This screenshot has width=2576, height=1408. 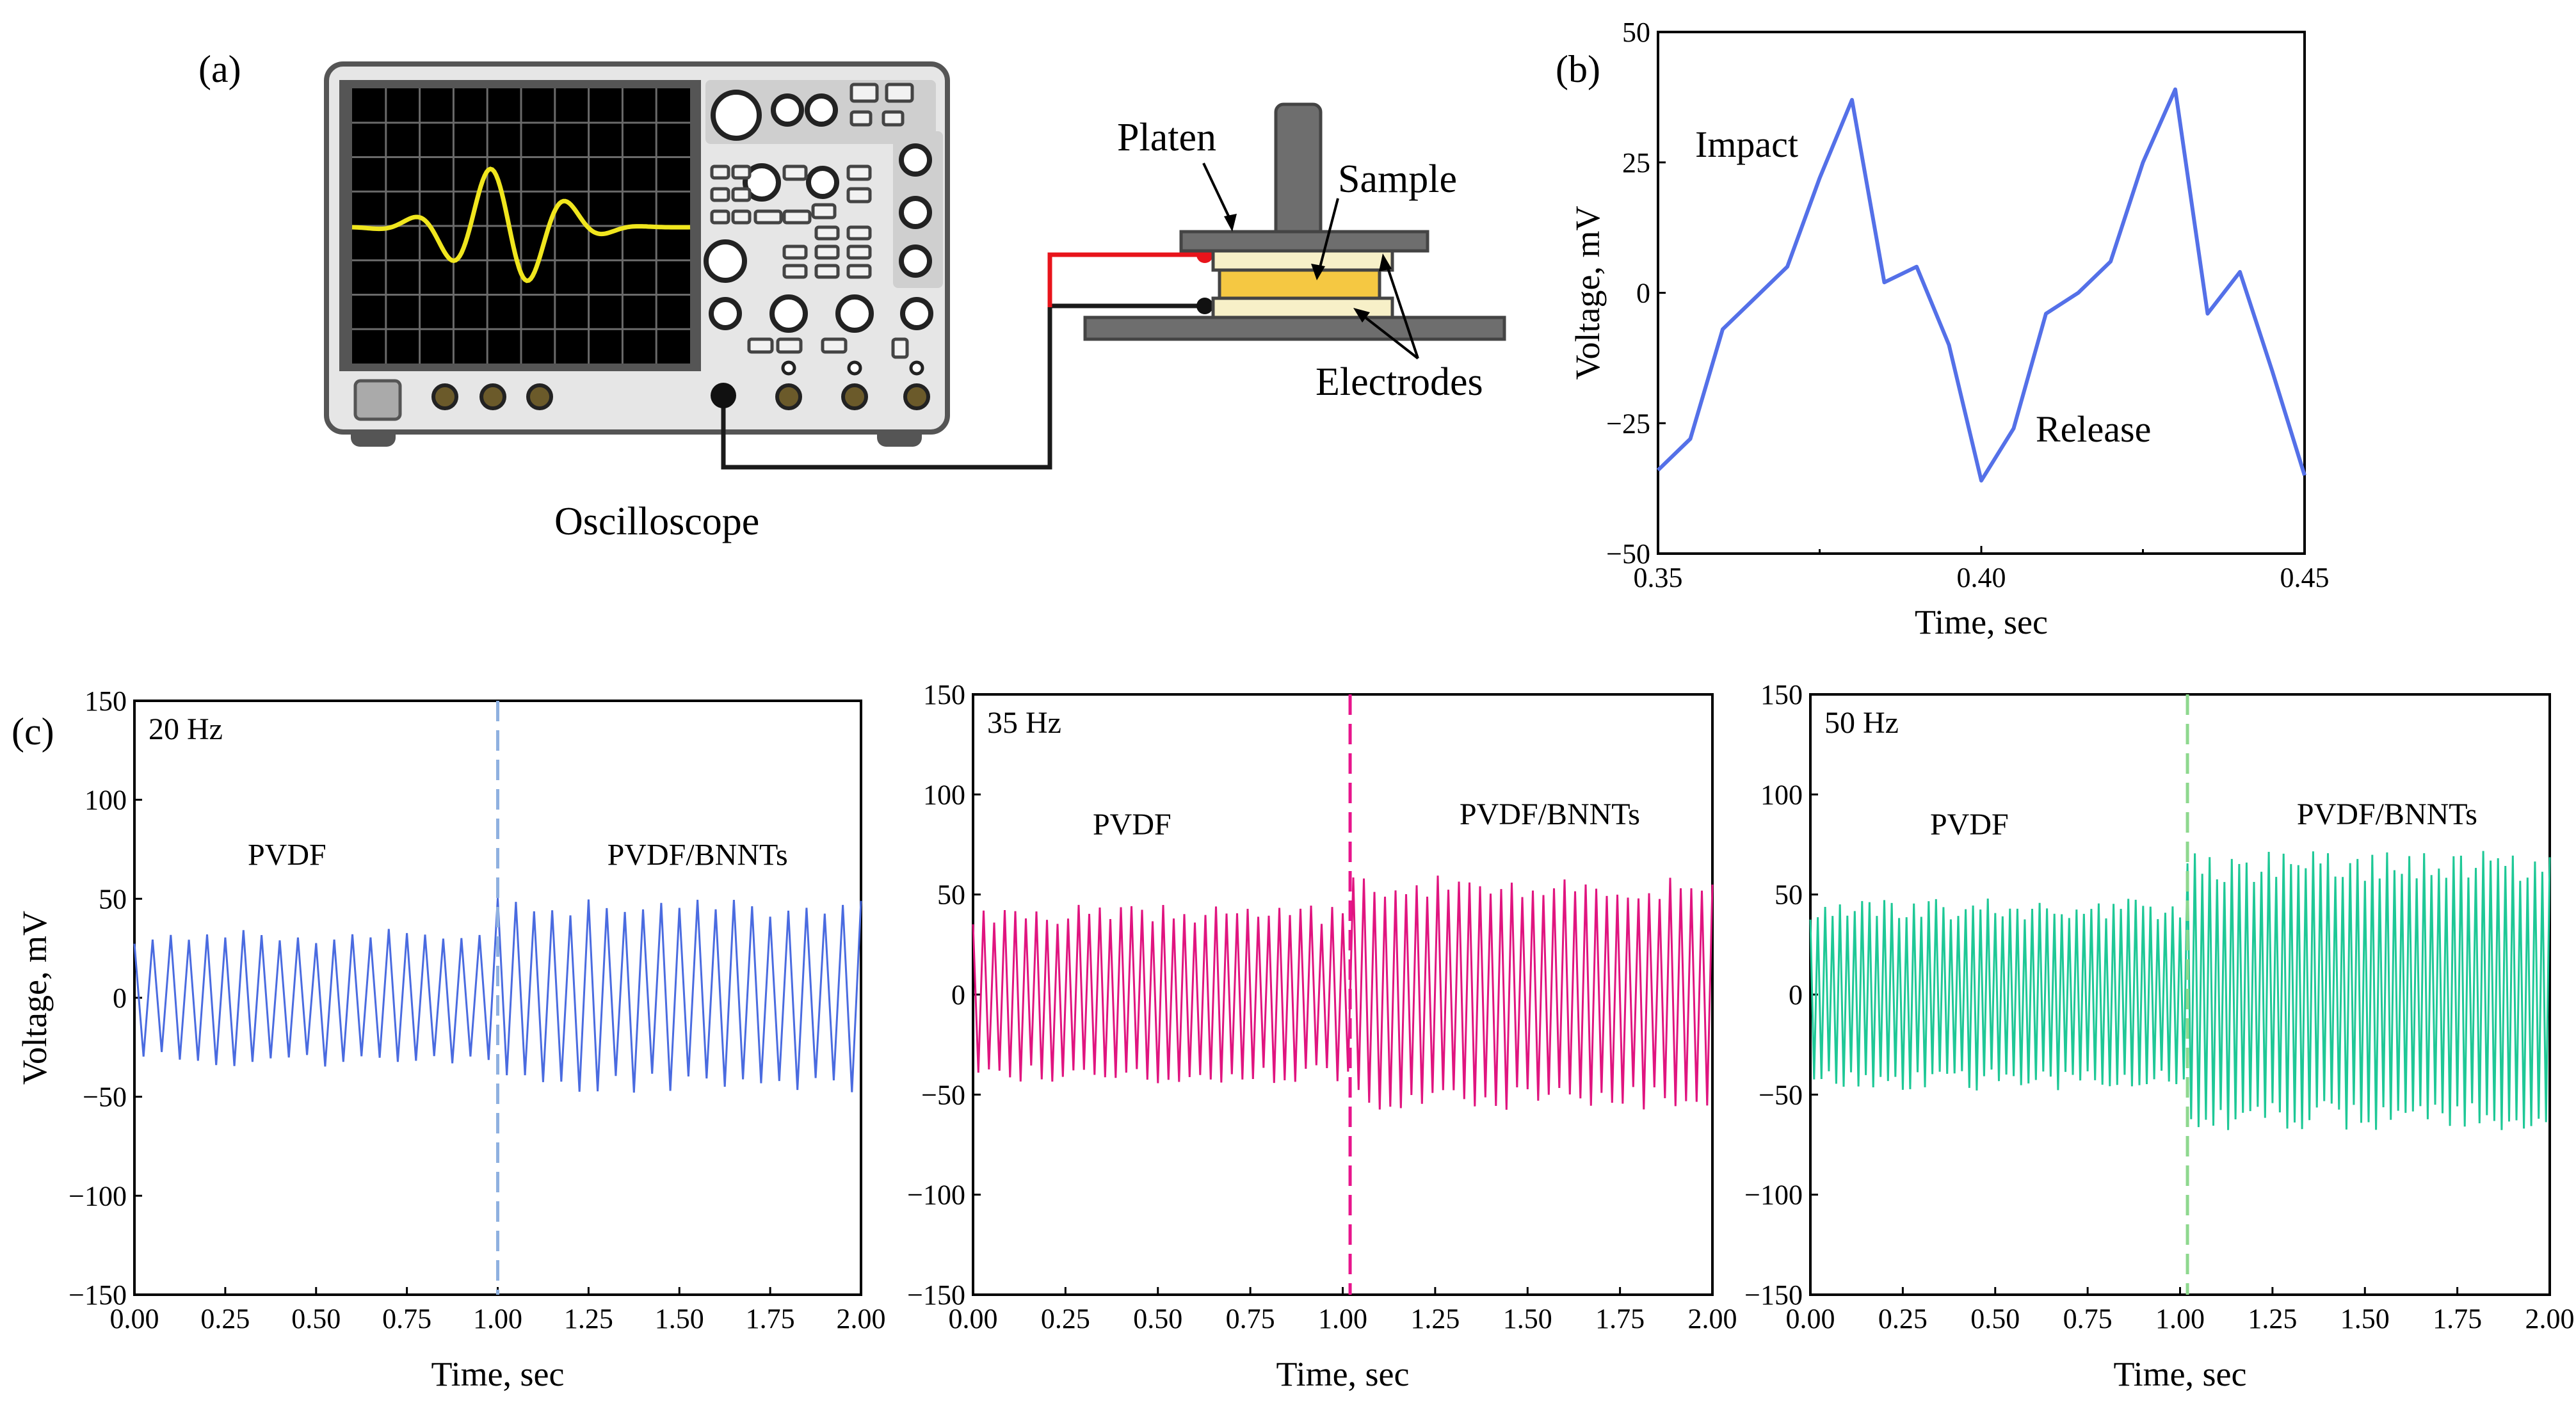 I want to click on x-tick-label: 0.45, so click(x=2305, y=577).